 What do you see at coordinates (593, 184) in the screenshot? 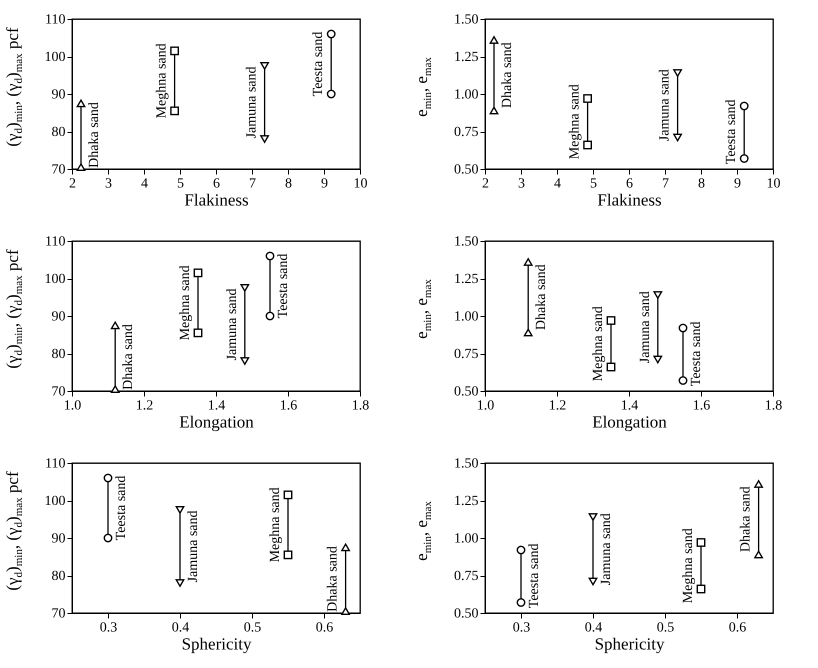
I see `x-tick-label: 5` at bounding box center [593, 184].